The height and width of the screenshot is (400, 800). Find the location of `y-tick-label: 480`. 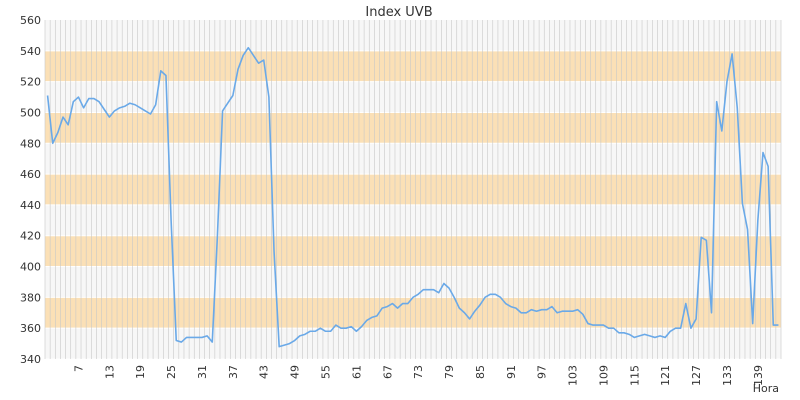

y-tick-label: 480 is located at coordinates (30, 143).